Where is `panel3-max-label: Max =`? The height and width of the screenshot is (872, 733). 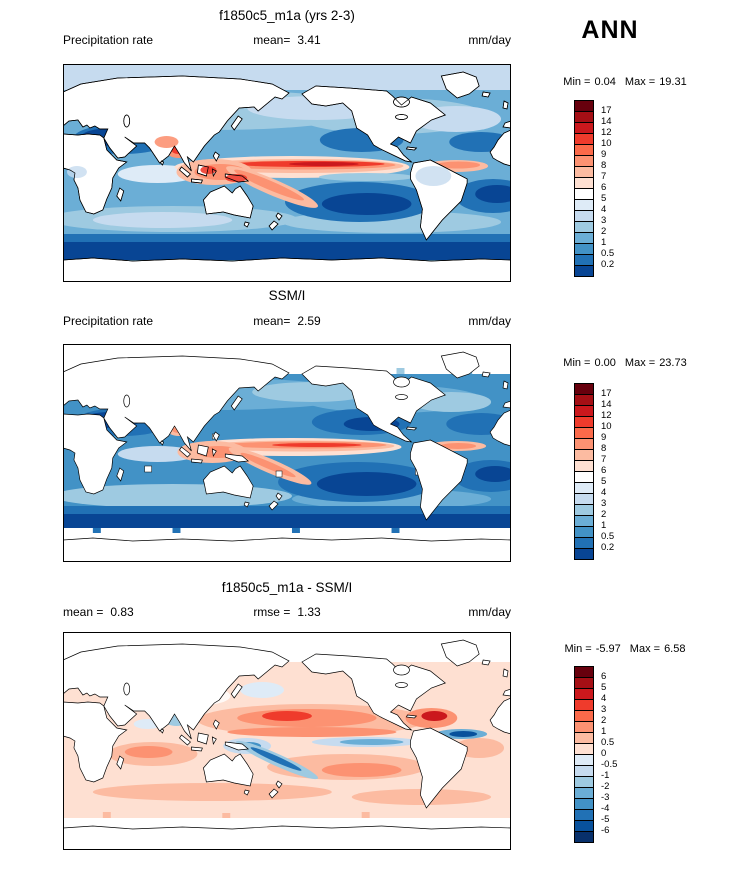
panel3-max-label: Max = is located at coordinates (645, 649).